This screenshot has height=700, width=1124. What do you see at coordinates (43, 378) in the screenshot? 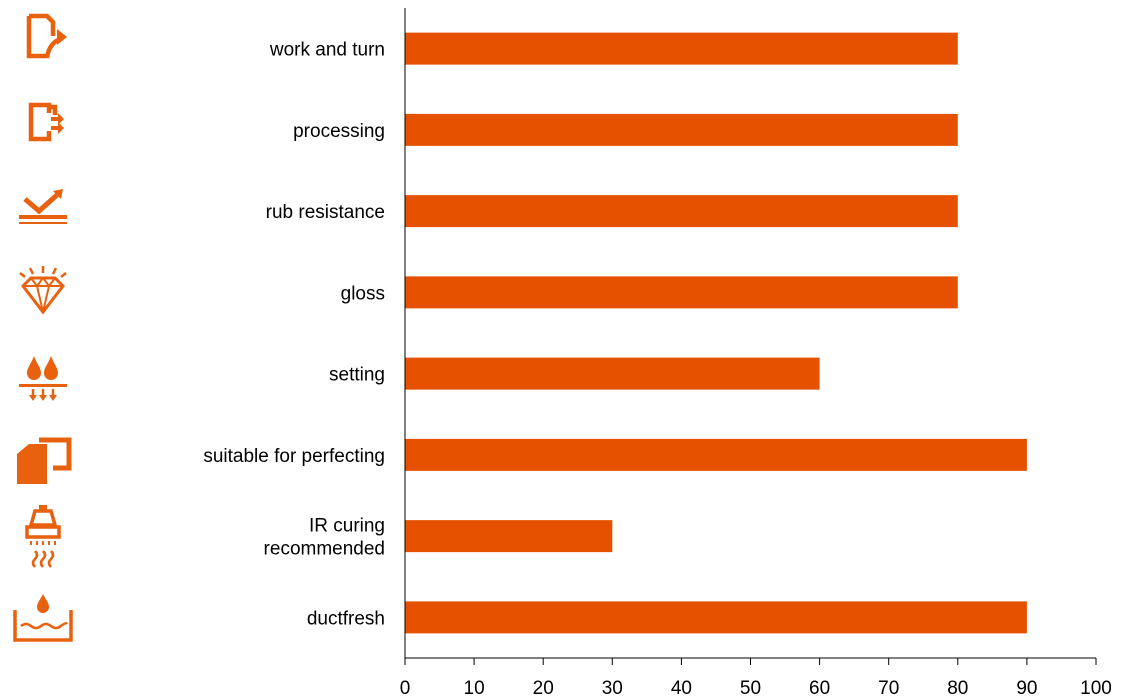
I see `droplets-absorb-icon` at bounding box center [43, 378].